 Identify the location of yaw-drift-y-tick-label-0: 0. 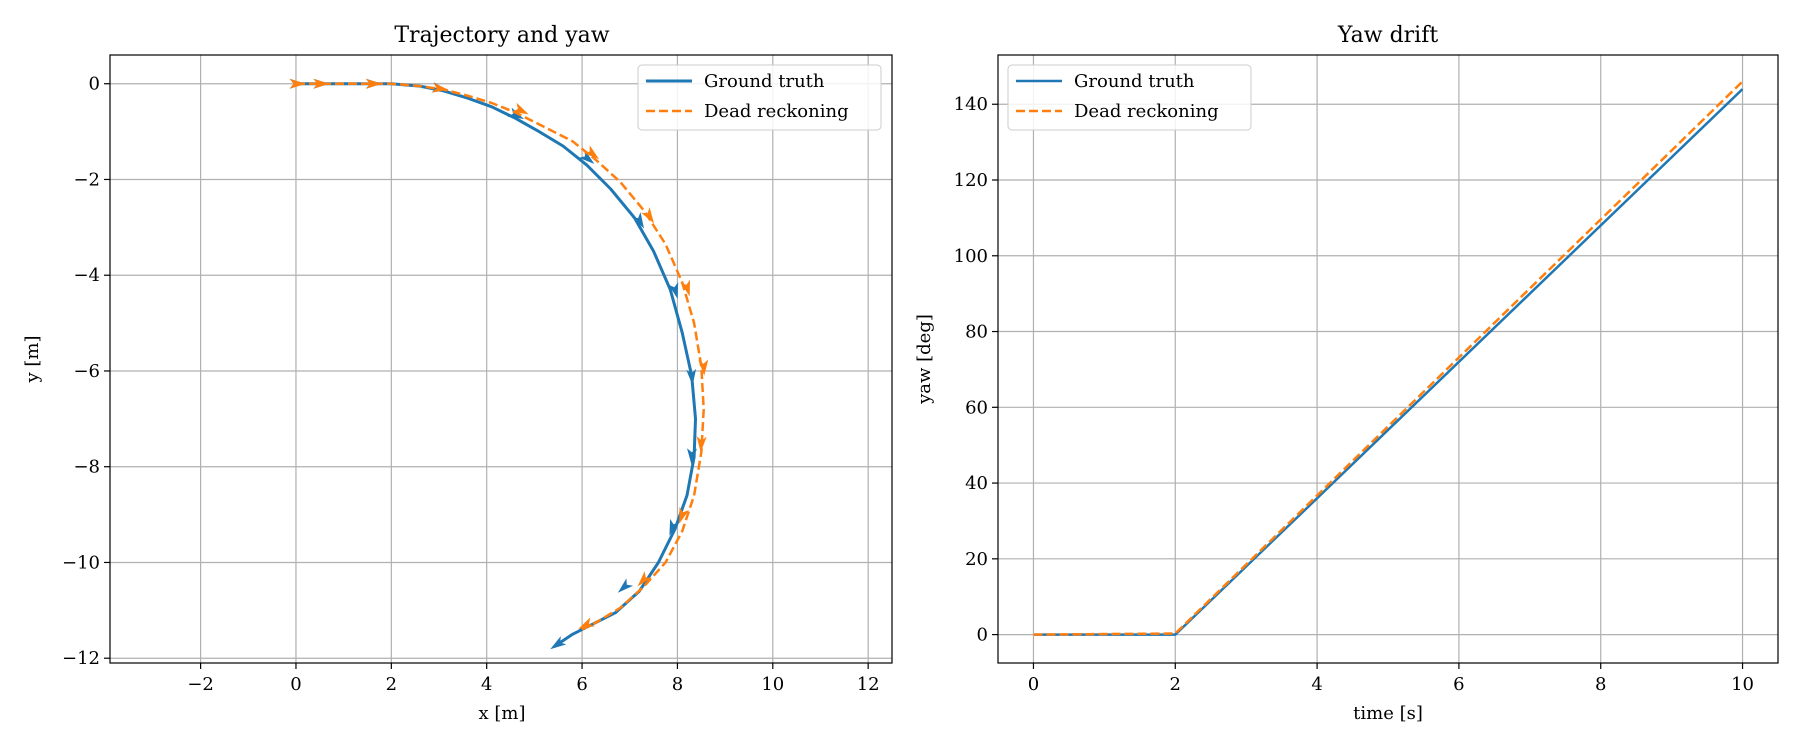
(982, 635).